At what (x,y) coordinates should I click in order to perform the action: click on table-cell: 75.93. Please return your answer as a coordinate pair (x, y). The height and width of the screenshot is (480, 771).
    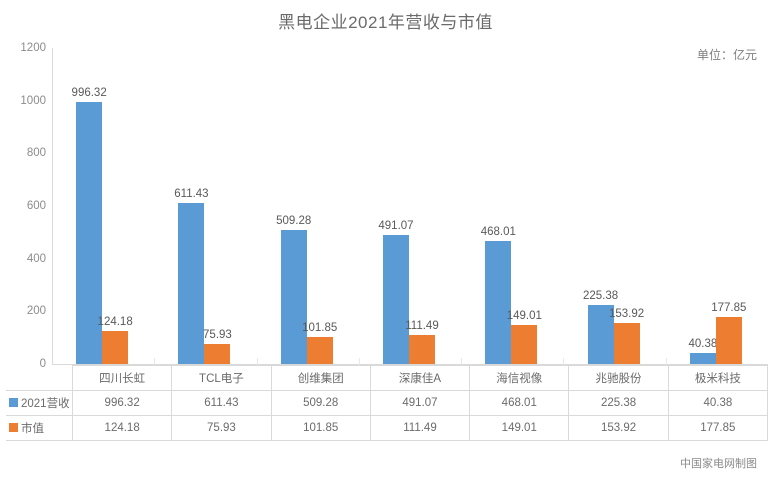
    Looking at the image, I should click on (221, 428).